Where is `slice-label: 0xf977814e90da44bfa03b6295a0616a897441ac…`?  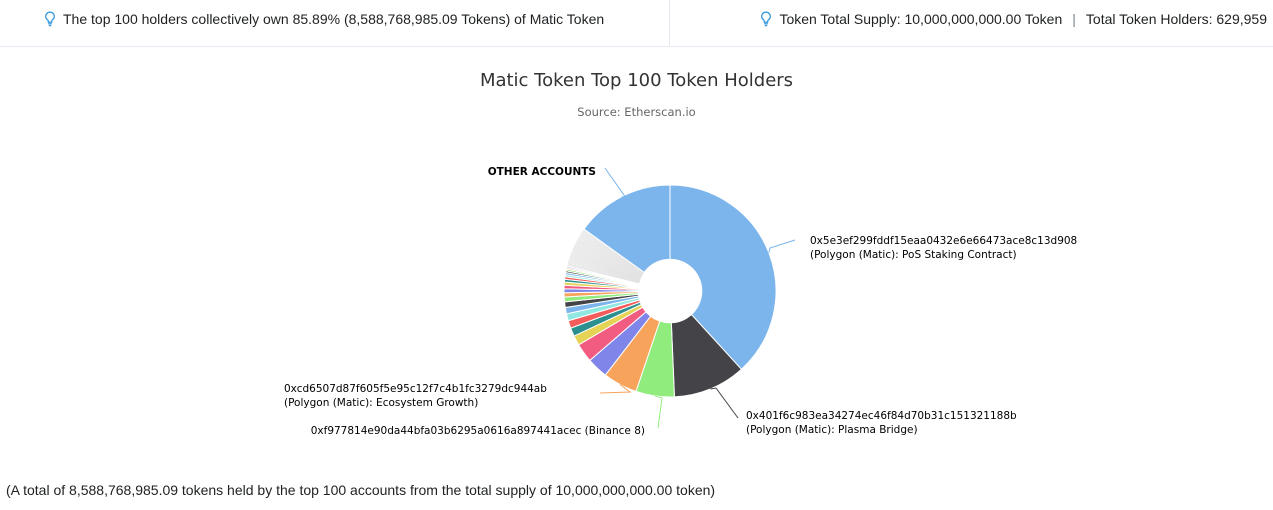
slice-label: 0xf977814e90da44bfa03b6295a0616a897441ac… is located at coordinates (478, 431).